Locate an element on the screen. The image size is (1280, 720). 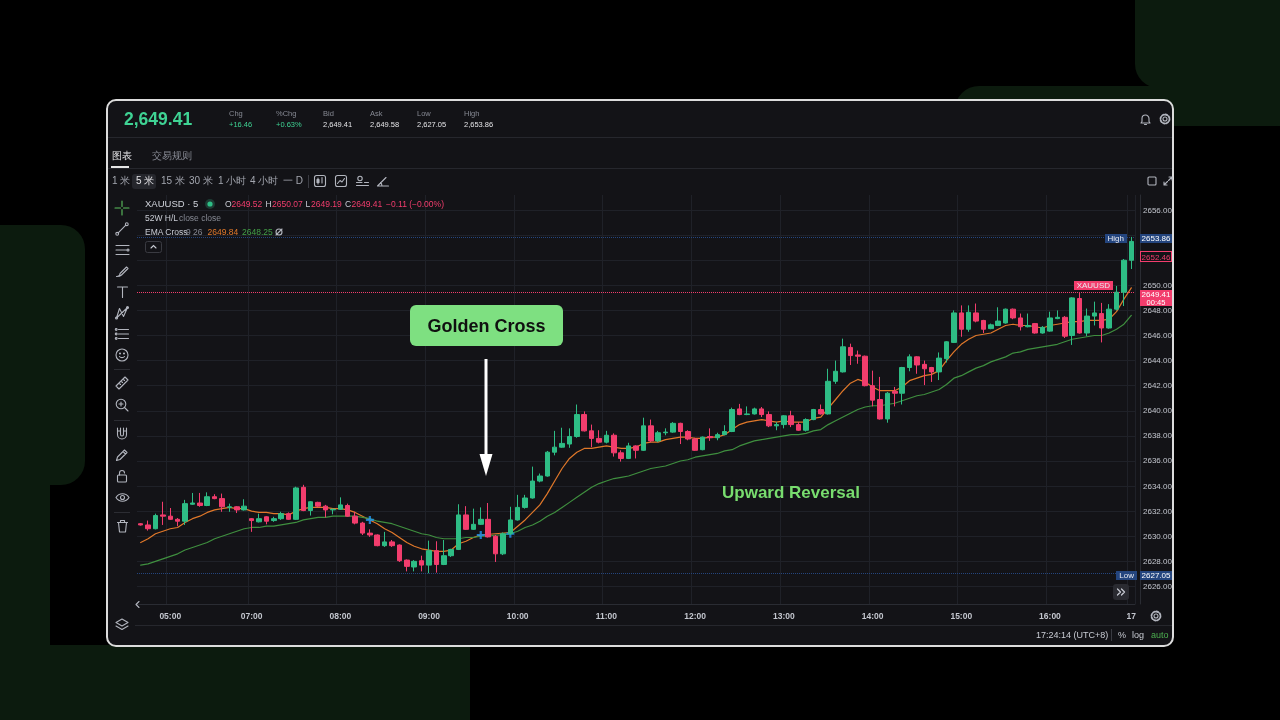
text: 一 D is located at coordinates (293, 180).